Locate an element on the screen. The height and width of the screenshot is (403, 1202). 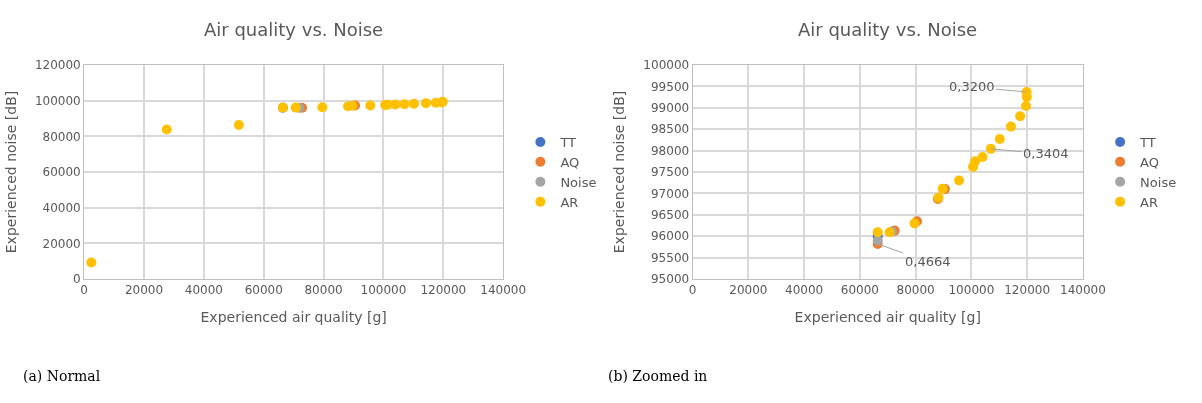
y-tick-label: 98000 is located at coordinates (670, 150).